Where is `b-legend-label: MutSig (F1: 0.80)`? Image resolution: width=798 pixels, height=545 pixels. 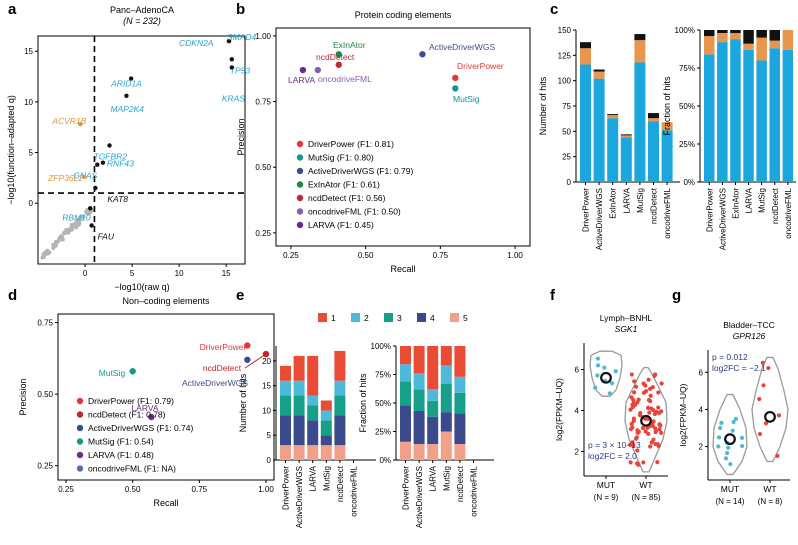
b-legend-label: MutSig (F1: 0.80) is located at coordinates (341, 158).